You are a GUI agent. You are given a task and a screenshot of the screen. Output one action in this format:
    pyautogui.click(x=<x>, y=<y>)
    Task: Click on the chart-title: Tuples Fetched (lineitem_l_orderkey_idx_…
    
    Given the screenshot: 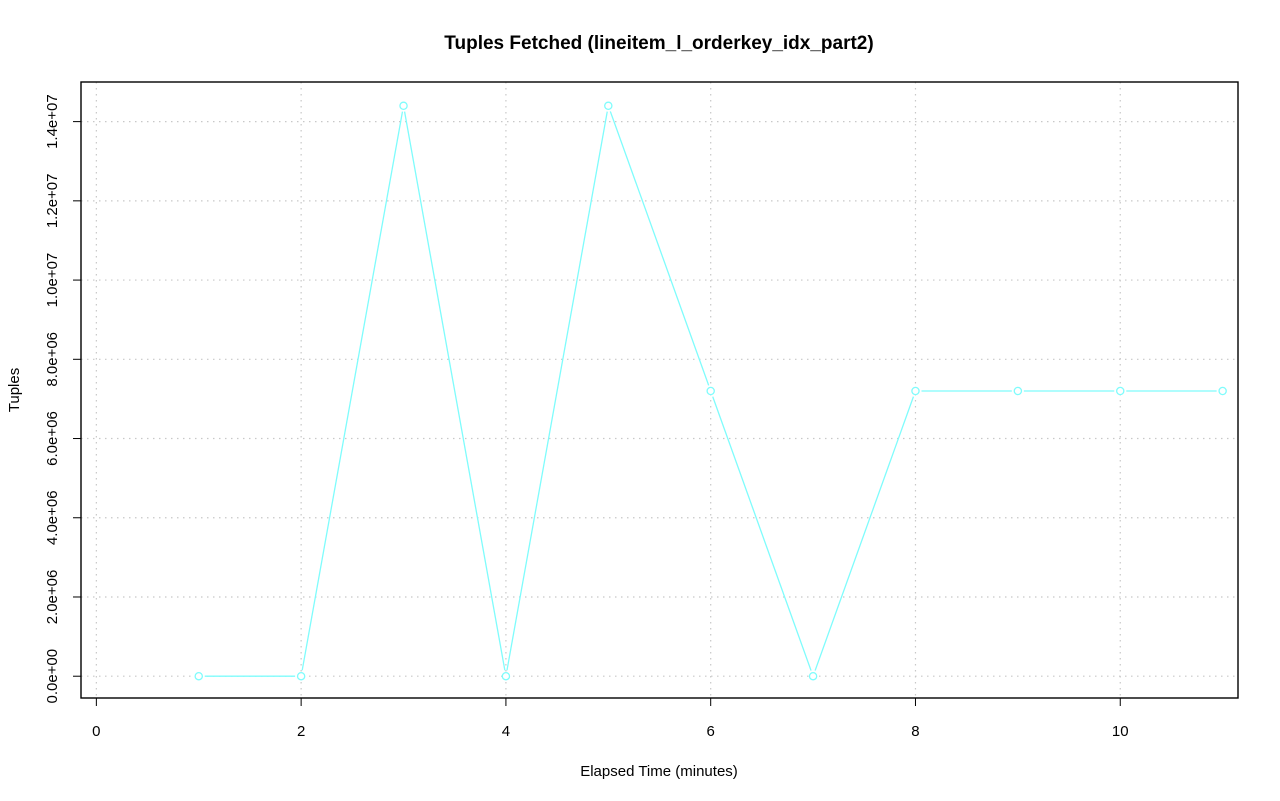 What is the action you would take?
    pyautogui.click(x=658, y=43)
    